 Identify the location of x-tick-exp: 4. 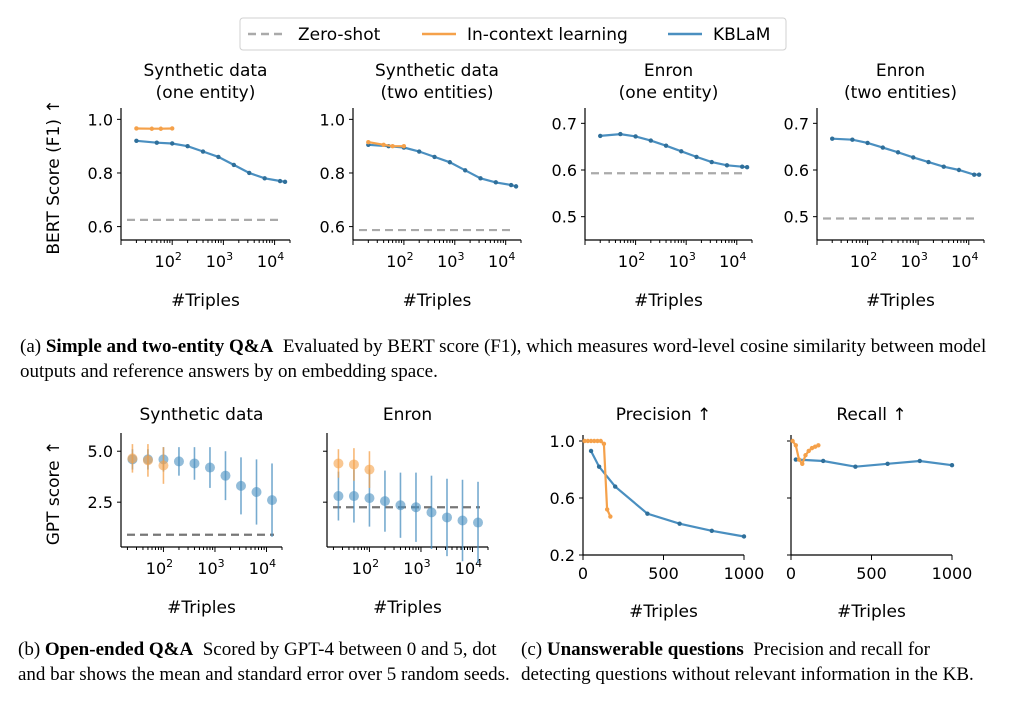
(974, 256).